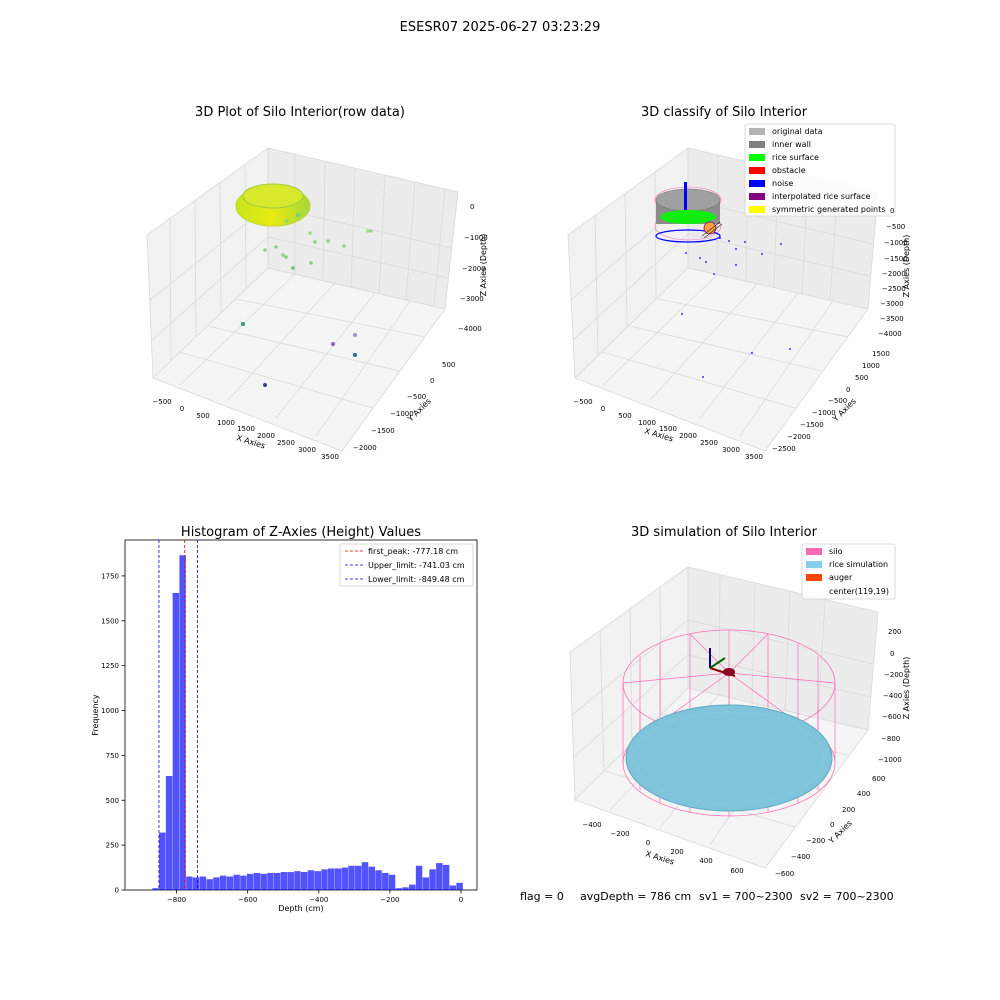 This screenshot has width=1000, height=1000. I want to click on raw-xtick: 3000, so click(307, 450).